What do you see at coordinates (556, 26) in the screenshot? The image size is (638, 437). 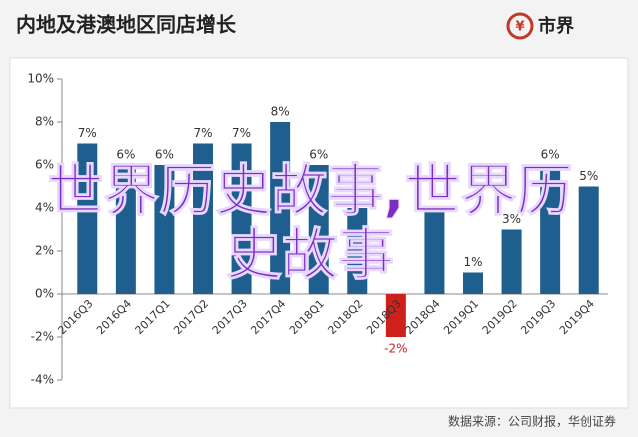 I see `brand: 市界` at bounding box center [556, 26].